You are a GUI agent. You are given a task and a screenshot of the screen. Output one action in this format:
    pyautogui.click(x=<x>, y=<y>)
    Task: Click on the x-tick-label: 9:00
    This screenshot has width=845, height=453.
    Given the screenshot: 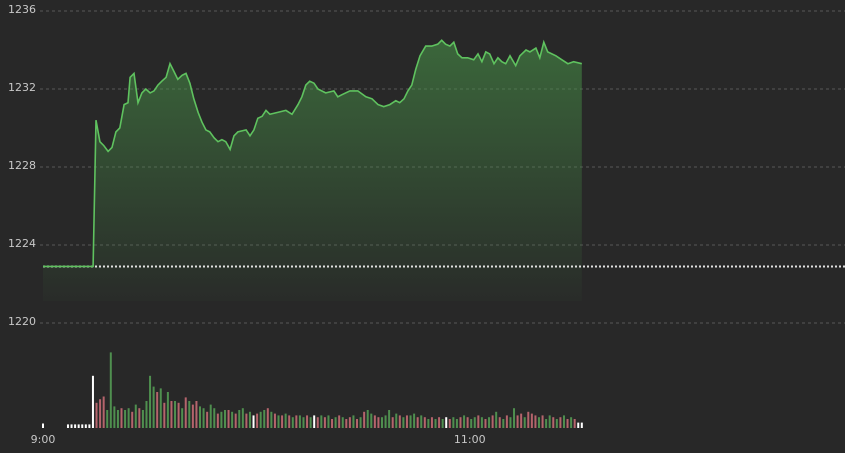 What is the action you would take?
    pyautogui.click(x=43, y=439)
    